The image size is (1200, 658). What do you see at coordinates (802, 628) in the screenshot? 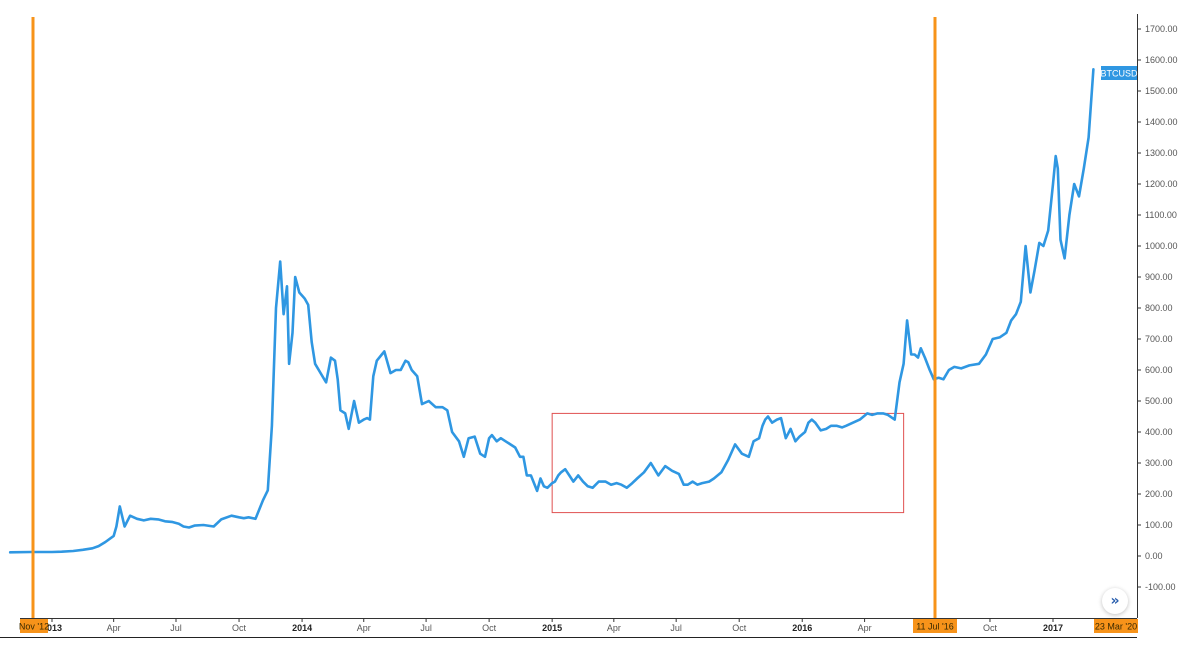
I see `x-tick-label: 2016` at bounding box center [802, 628].